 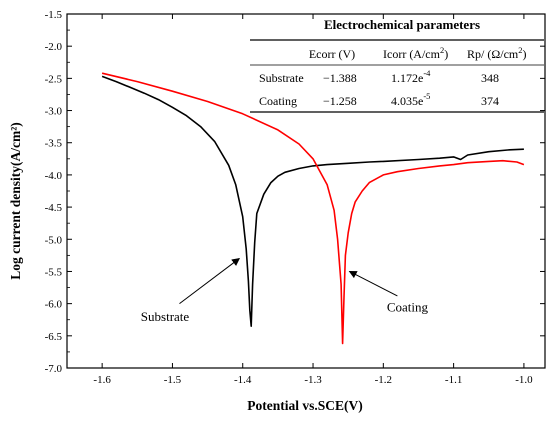 What do you see at coordinates (402, 24) in the screenshot?
I see `table-title: Electrochemical parameters` at bounding box center [402, 24].